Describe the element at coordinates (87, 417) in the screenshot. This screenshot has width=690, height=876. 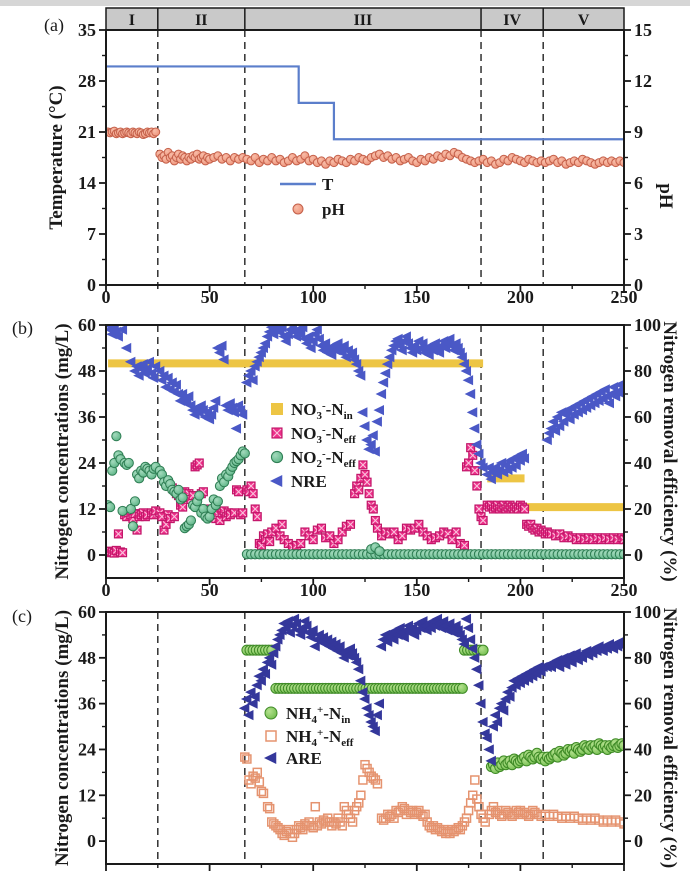
I see `b-left-tick-label: 36` at that location.